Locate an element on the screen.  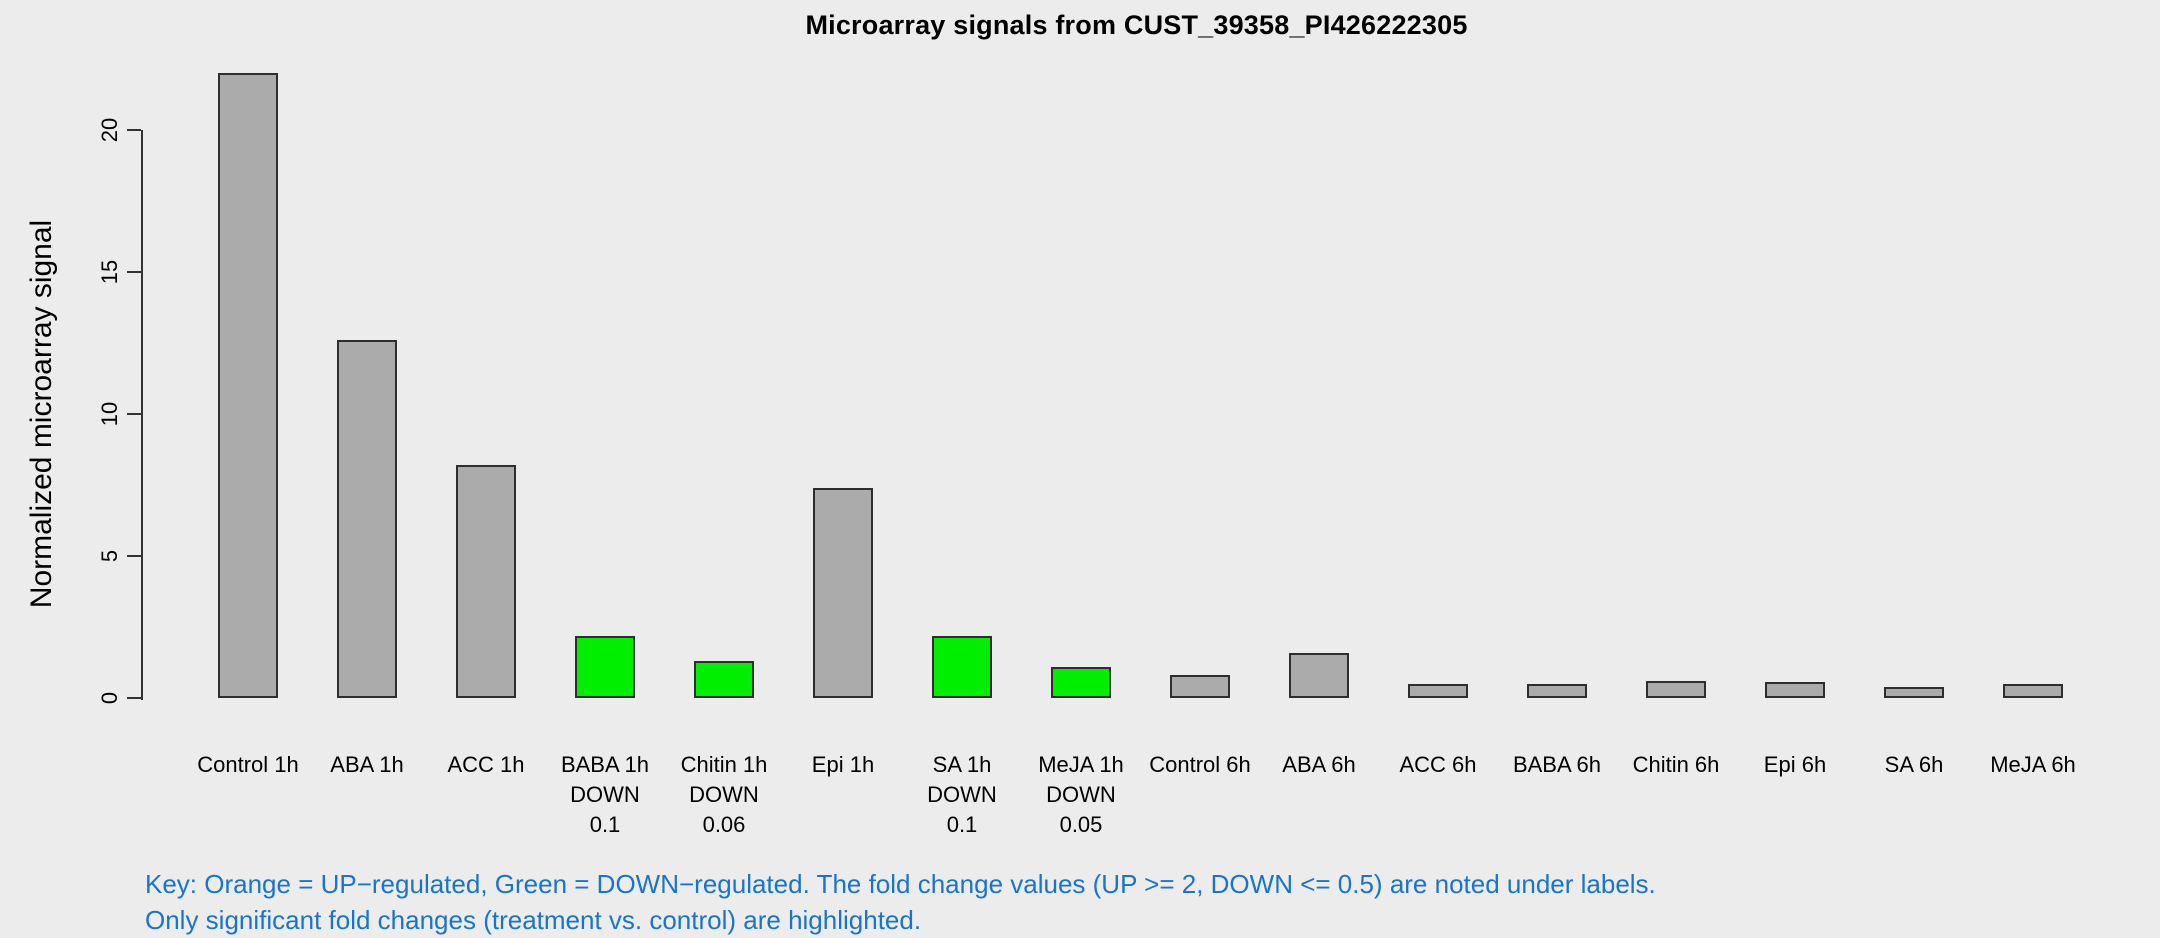
category-label: BABA 6h is located at coordinates (1557, 764).